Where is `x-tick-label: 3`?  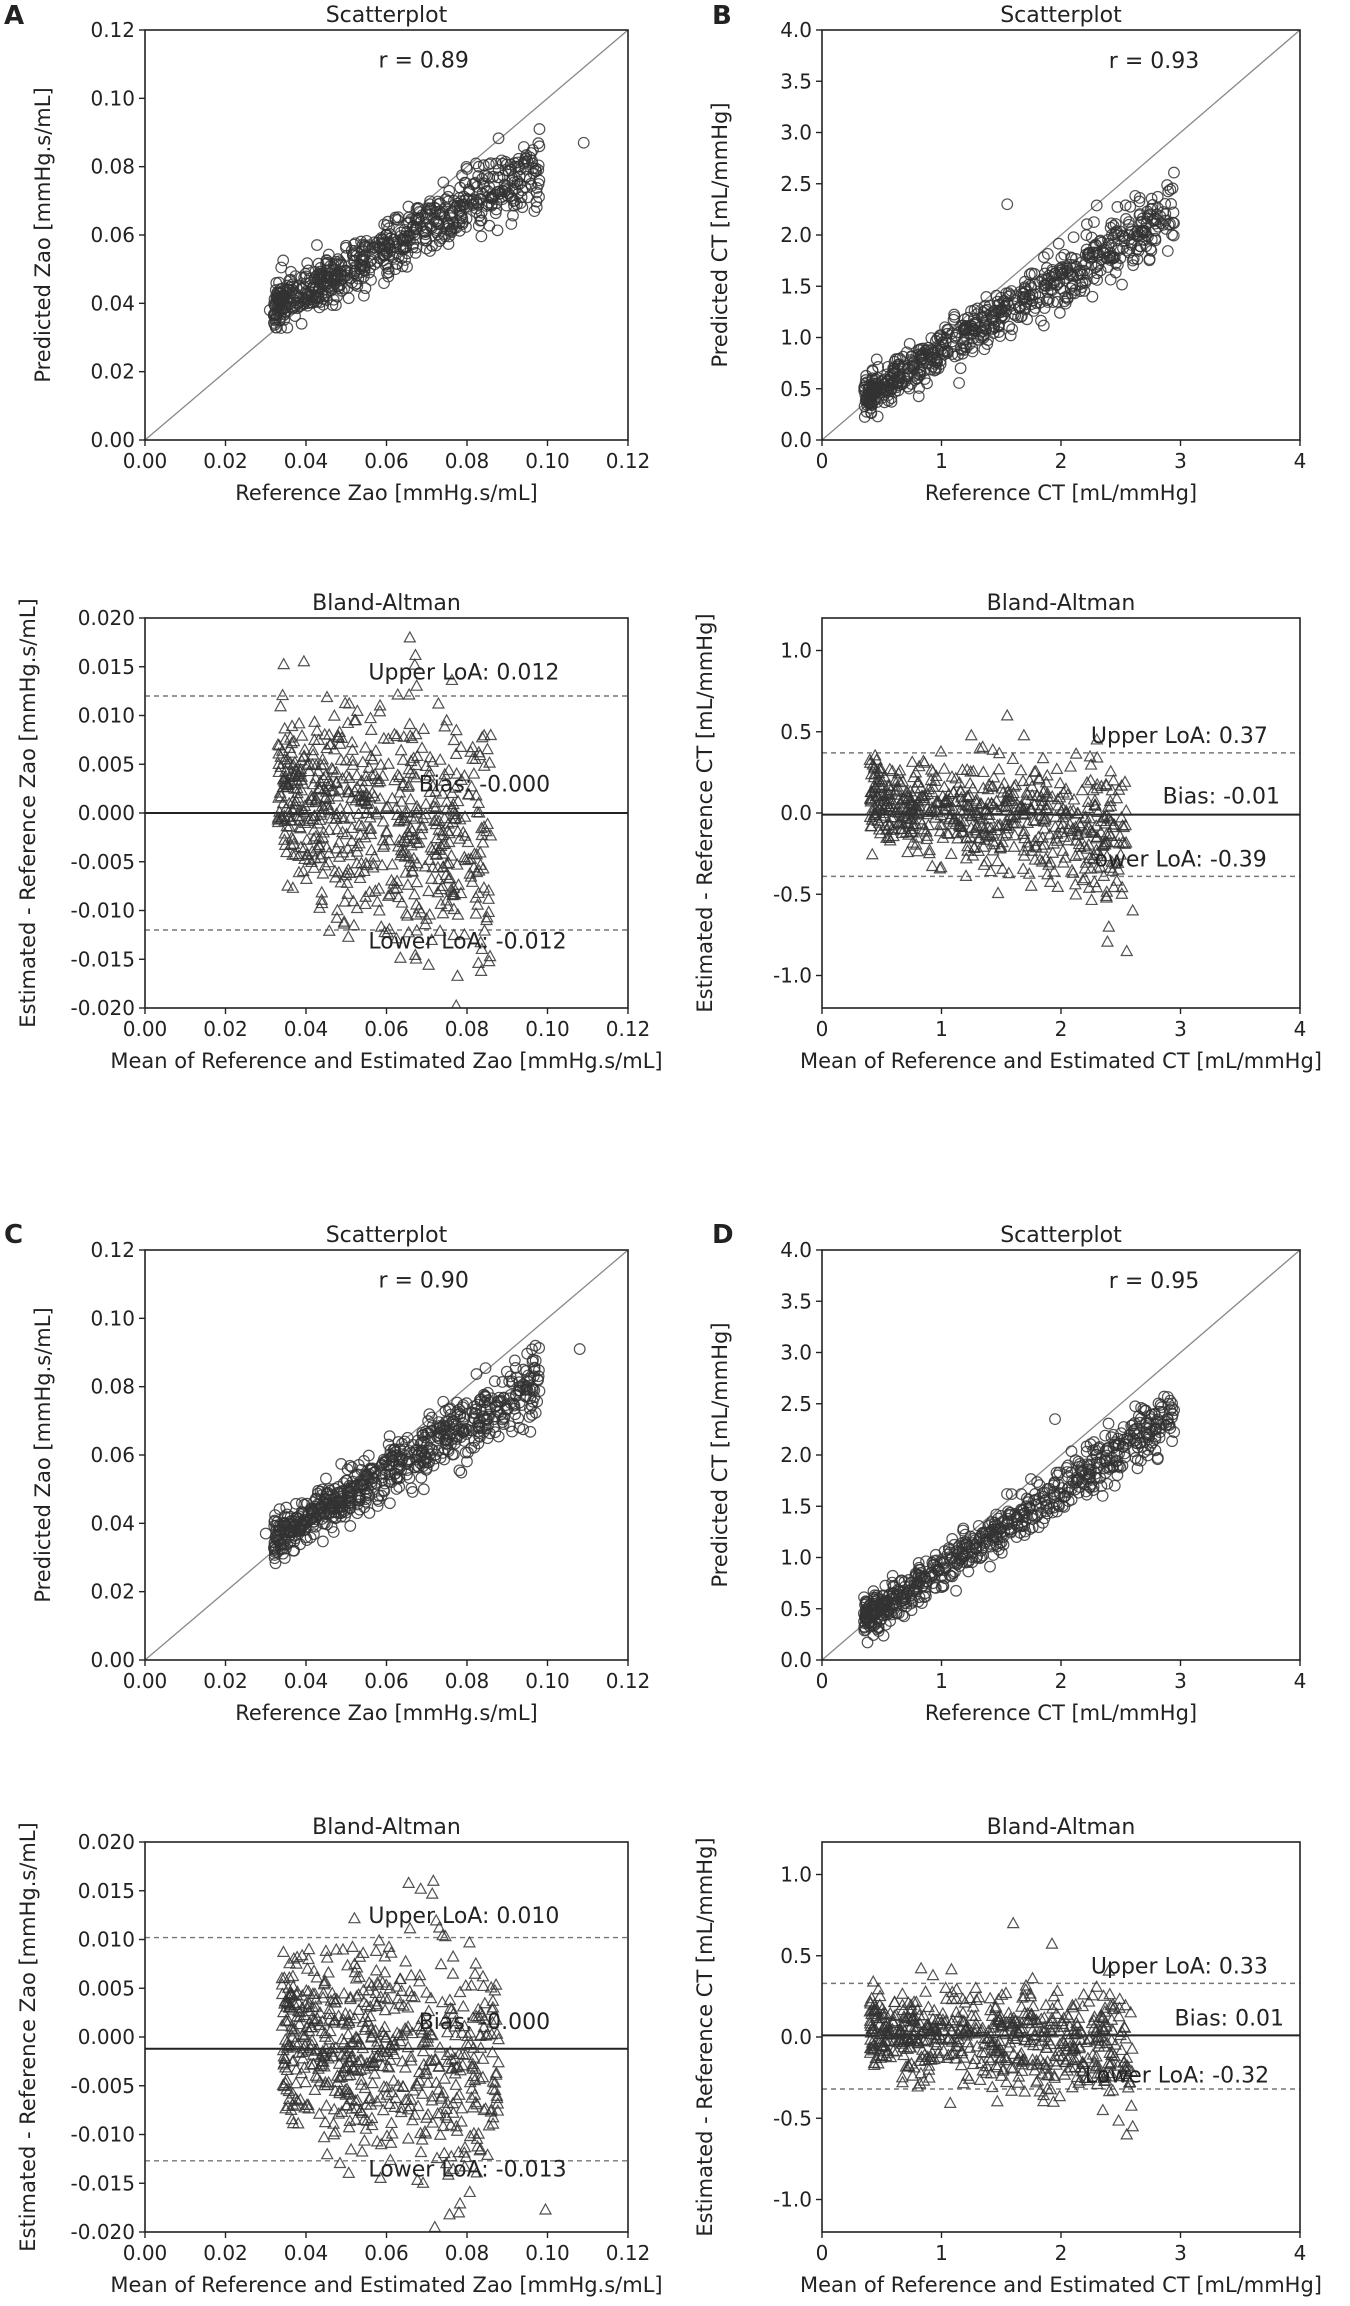 x-tick-label: 3 is located at coordinates (1180, 461).